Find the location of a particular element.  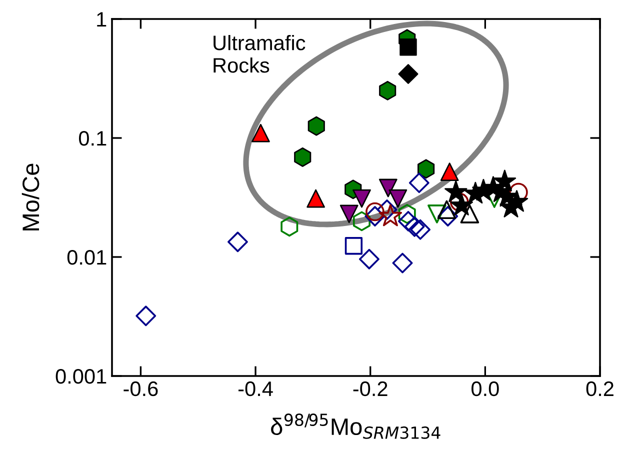

y-tick-label: 0.001 is located at coordinates (81, 376).